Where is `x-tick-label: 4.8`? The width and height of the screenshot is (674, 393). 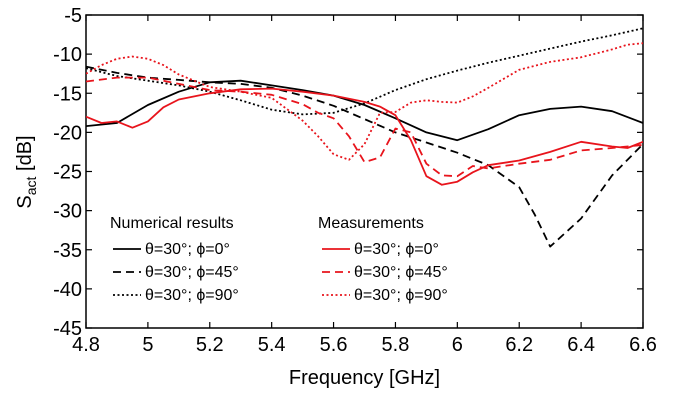
x-tick-label: 4.8 is located at coordinates (86, 345).